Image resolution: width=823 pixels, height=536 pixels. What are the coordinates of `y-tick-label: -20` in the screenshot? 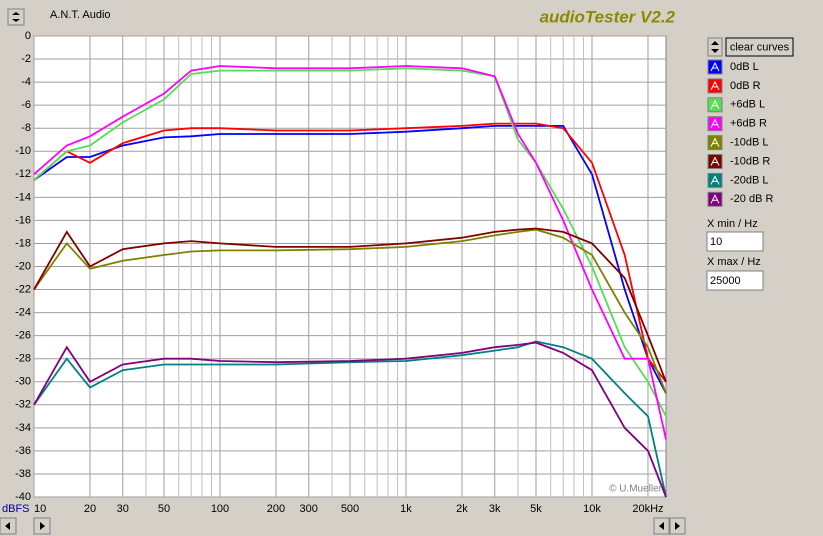 It's located at (23, 266).